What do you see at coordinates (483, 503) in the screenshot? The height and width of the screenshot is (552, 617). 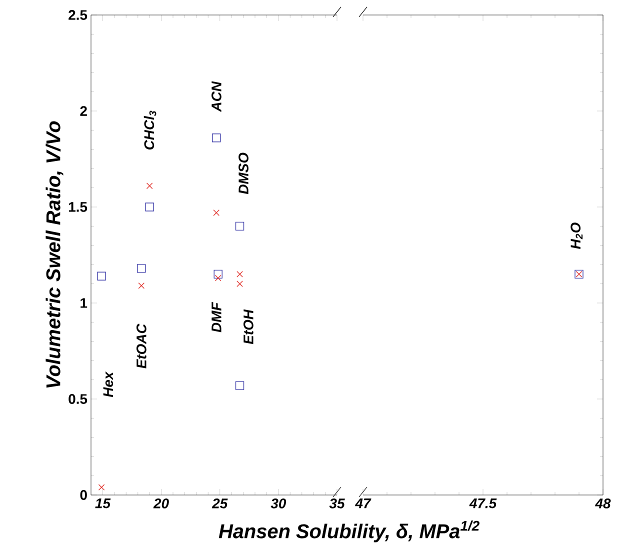 I see `x-tick-label: 47.5` at bounding box center [483, 503].